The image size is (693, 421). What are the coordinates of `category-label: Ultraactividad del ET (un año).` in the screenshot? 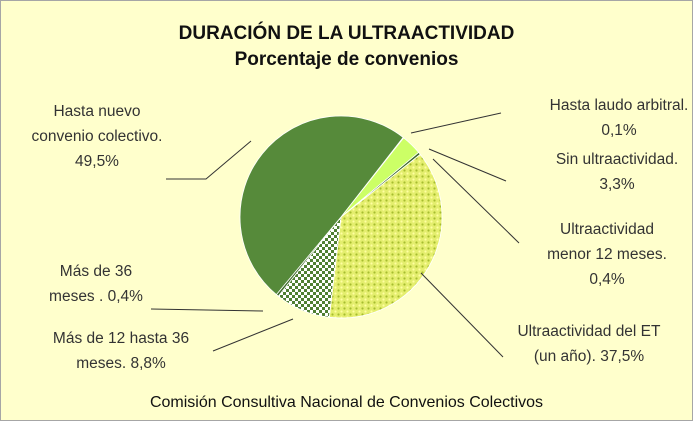 It's located at (589, 344).